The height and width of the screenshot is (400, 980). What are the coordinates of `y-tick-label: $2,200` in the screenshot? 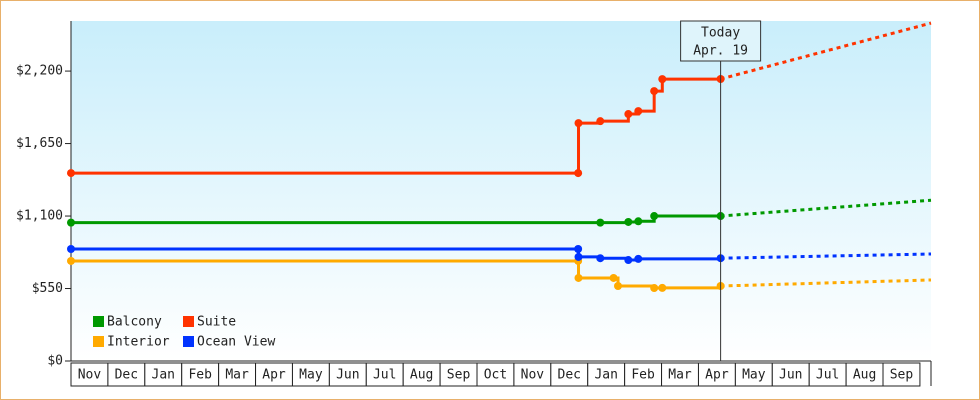 It's located at (39, 71).